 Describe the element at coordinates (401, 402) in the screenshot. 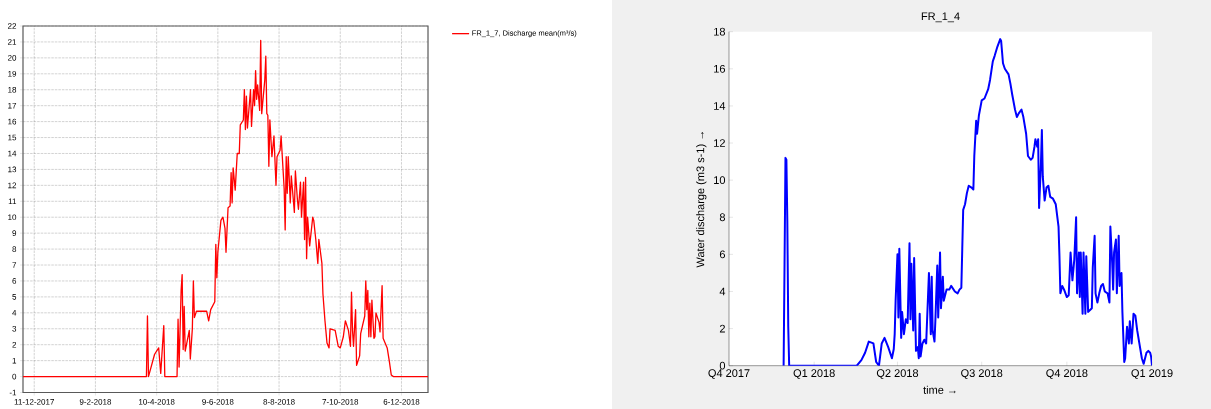

I see `x-tick-label: 6-12-2018` at that location.